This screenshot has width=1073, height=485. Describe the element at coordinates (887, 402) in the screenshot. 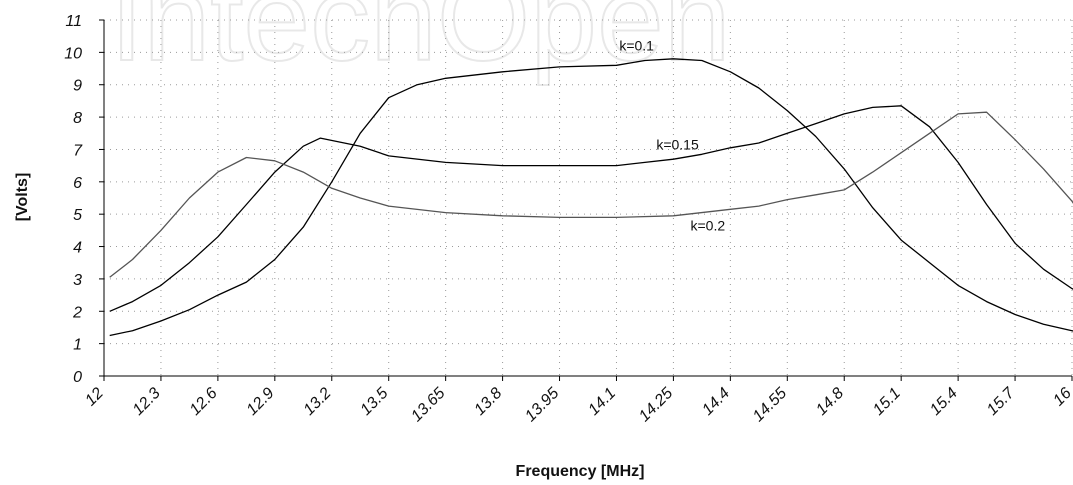

I see `x-tick-label: 15.1` at that location.